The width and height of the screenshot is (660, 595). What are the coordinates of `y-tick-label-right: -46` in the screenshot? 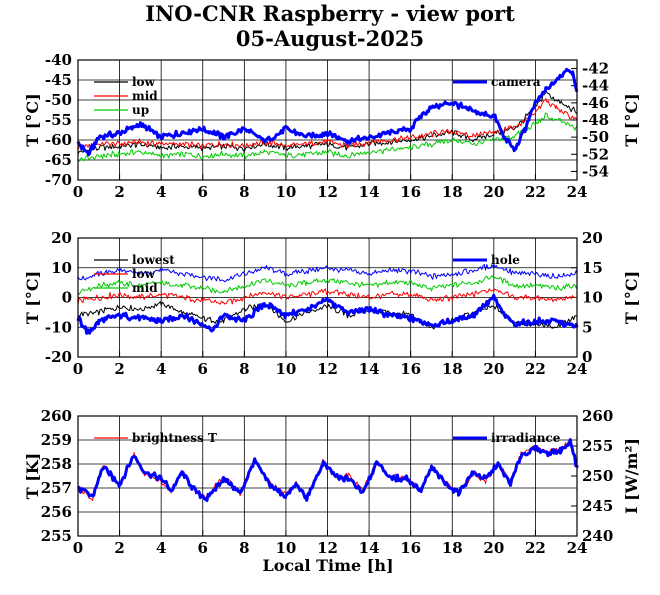 It's located at (595, 103).